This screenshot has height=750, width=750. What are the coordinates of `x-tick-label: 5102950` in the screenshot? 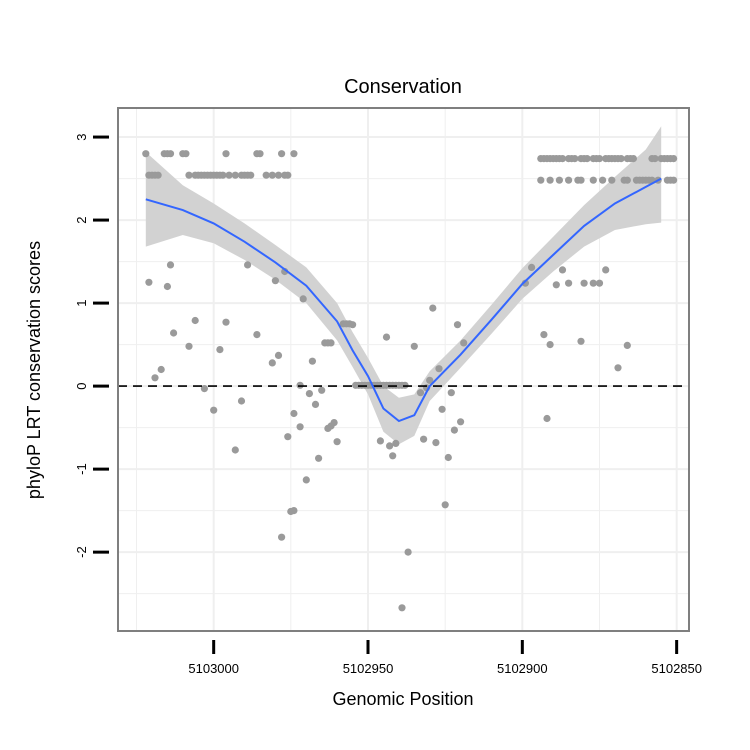 It's located at (368, 668).